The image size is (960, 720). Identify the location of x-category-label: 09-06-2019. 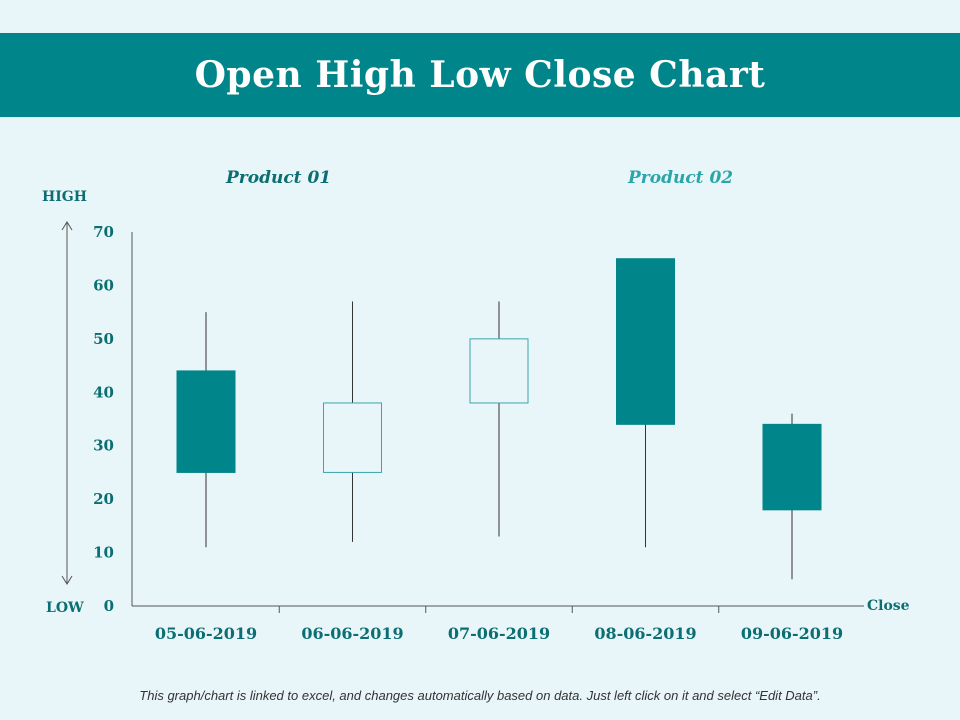
(792, 633).